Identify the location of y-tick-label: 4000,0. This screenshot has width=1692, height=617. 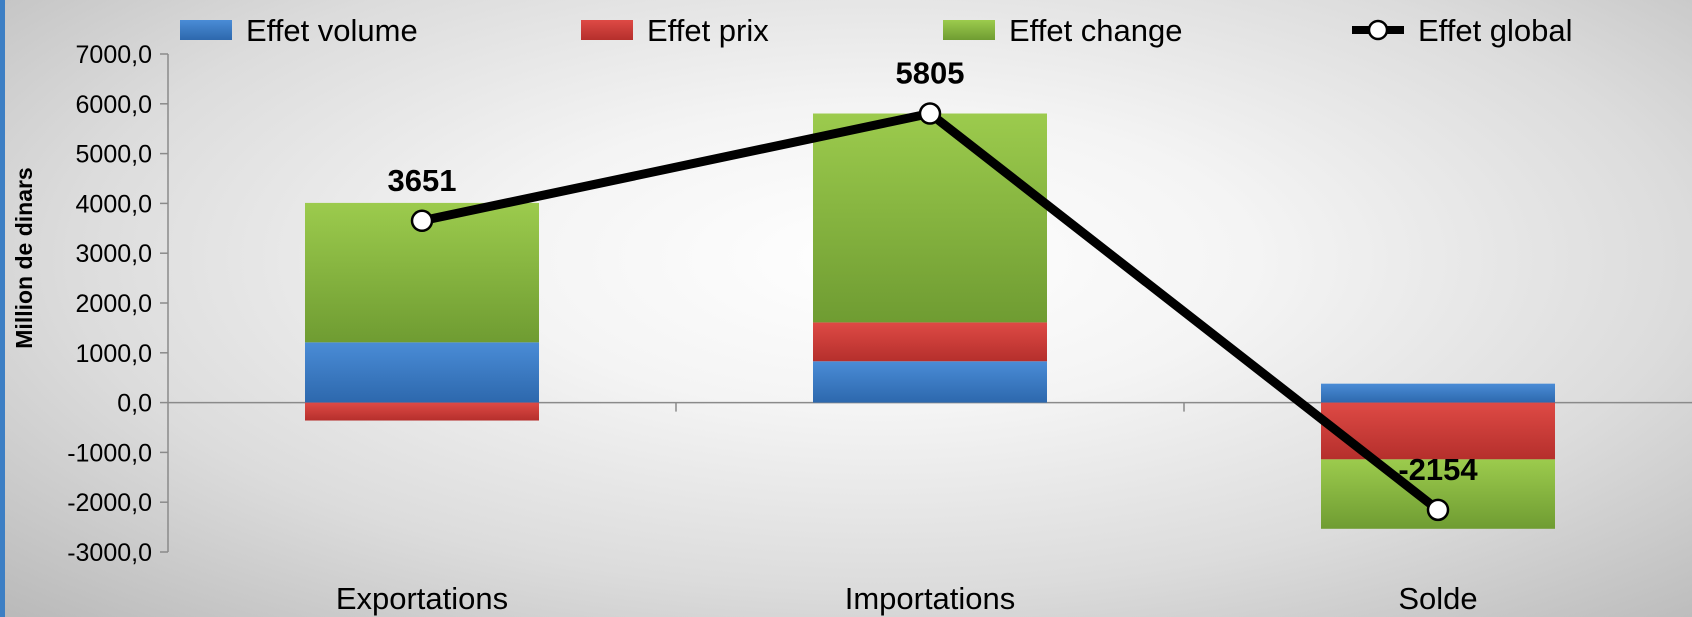
(114, 204).